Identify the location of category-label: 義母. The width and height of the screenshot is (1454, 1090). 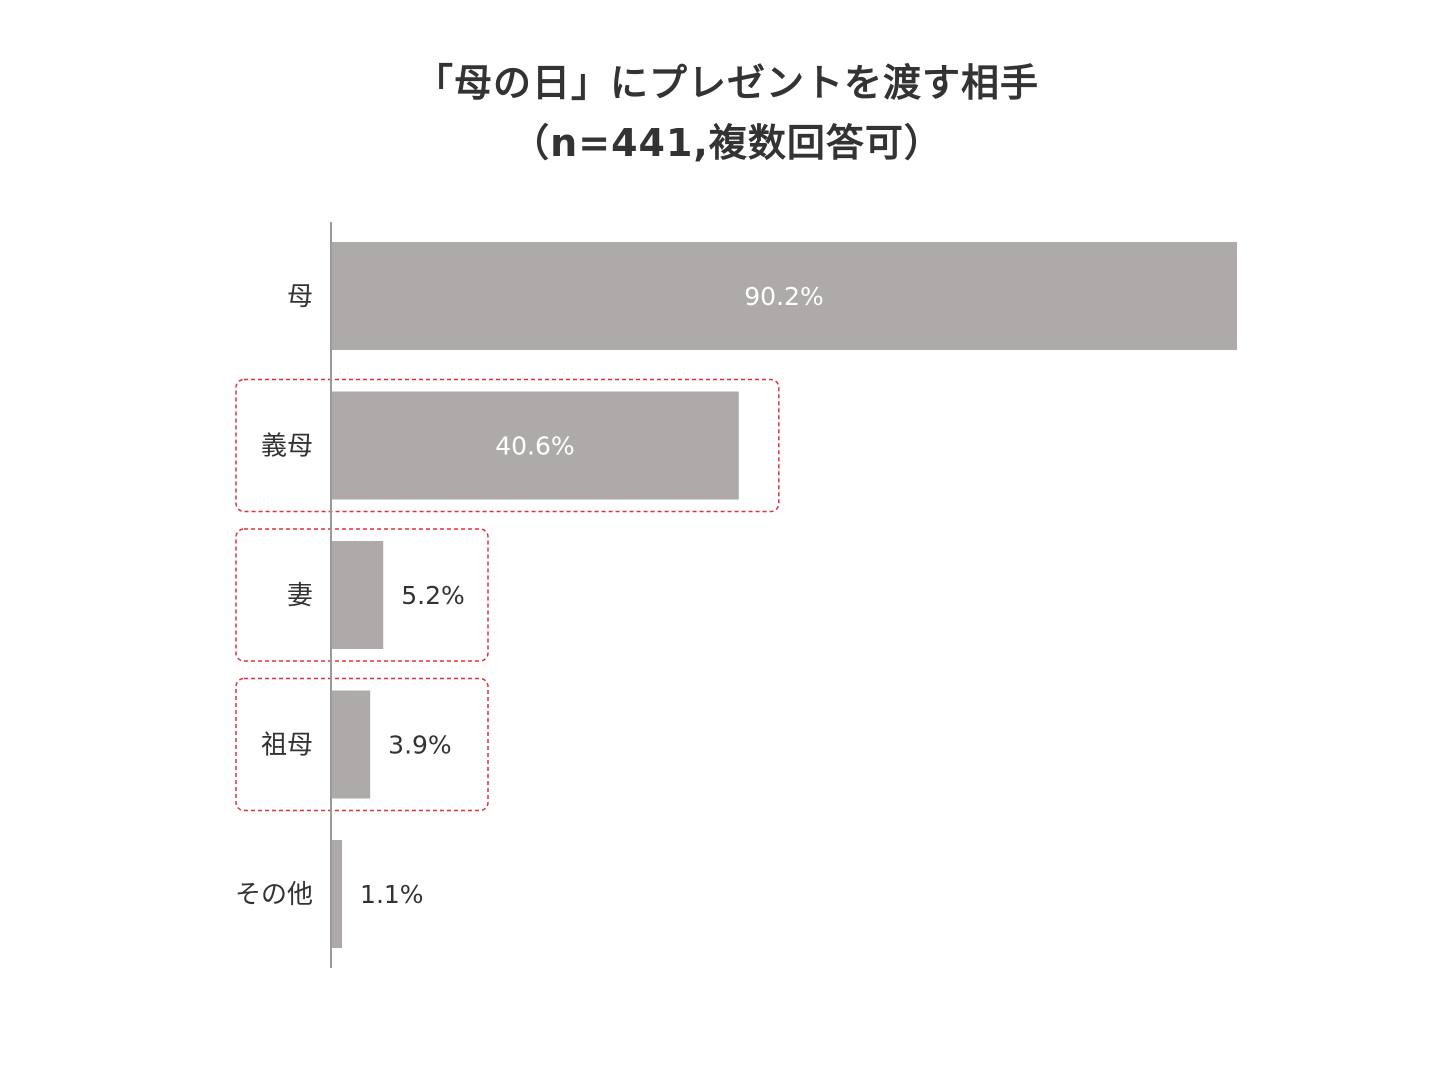
(287, 447).